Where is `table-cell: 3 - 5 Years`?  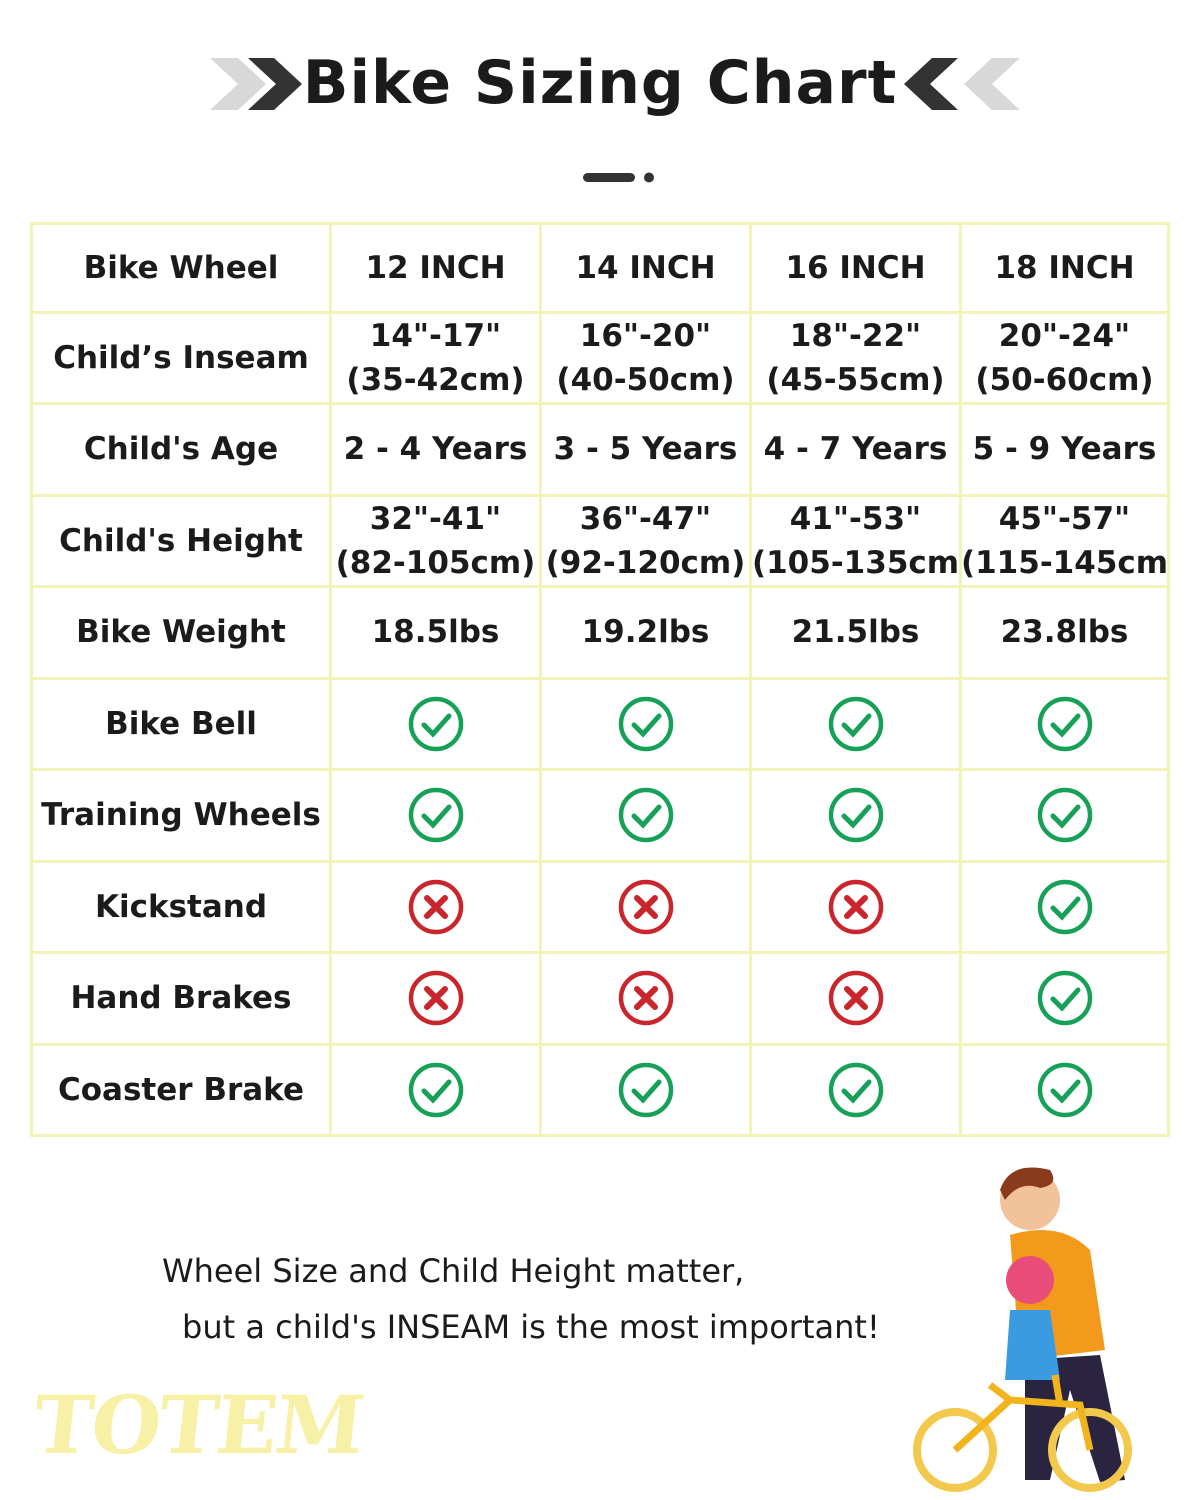 table-cell: 3 - 5 Years is located at coordinates (647, 451).